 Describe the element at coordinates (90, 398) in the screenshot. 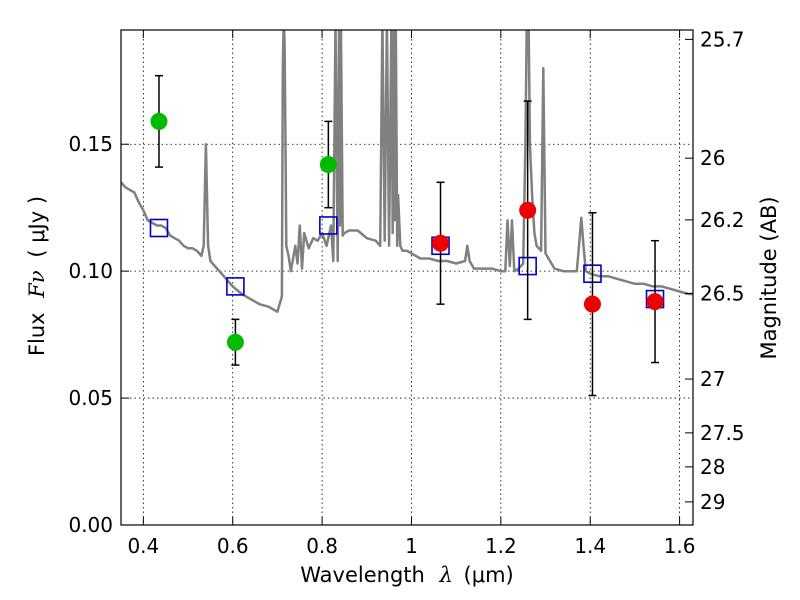

I see `y-tick-label: 0.05` at that location.